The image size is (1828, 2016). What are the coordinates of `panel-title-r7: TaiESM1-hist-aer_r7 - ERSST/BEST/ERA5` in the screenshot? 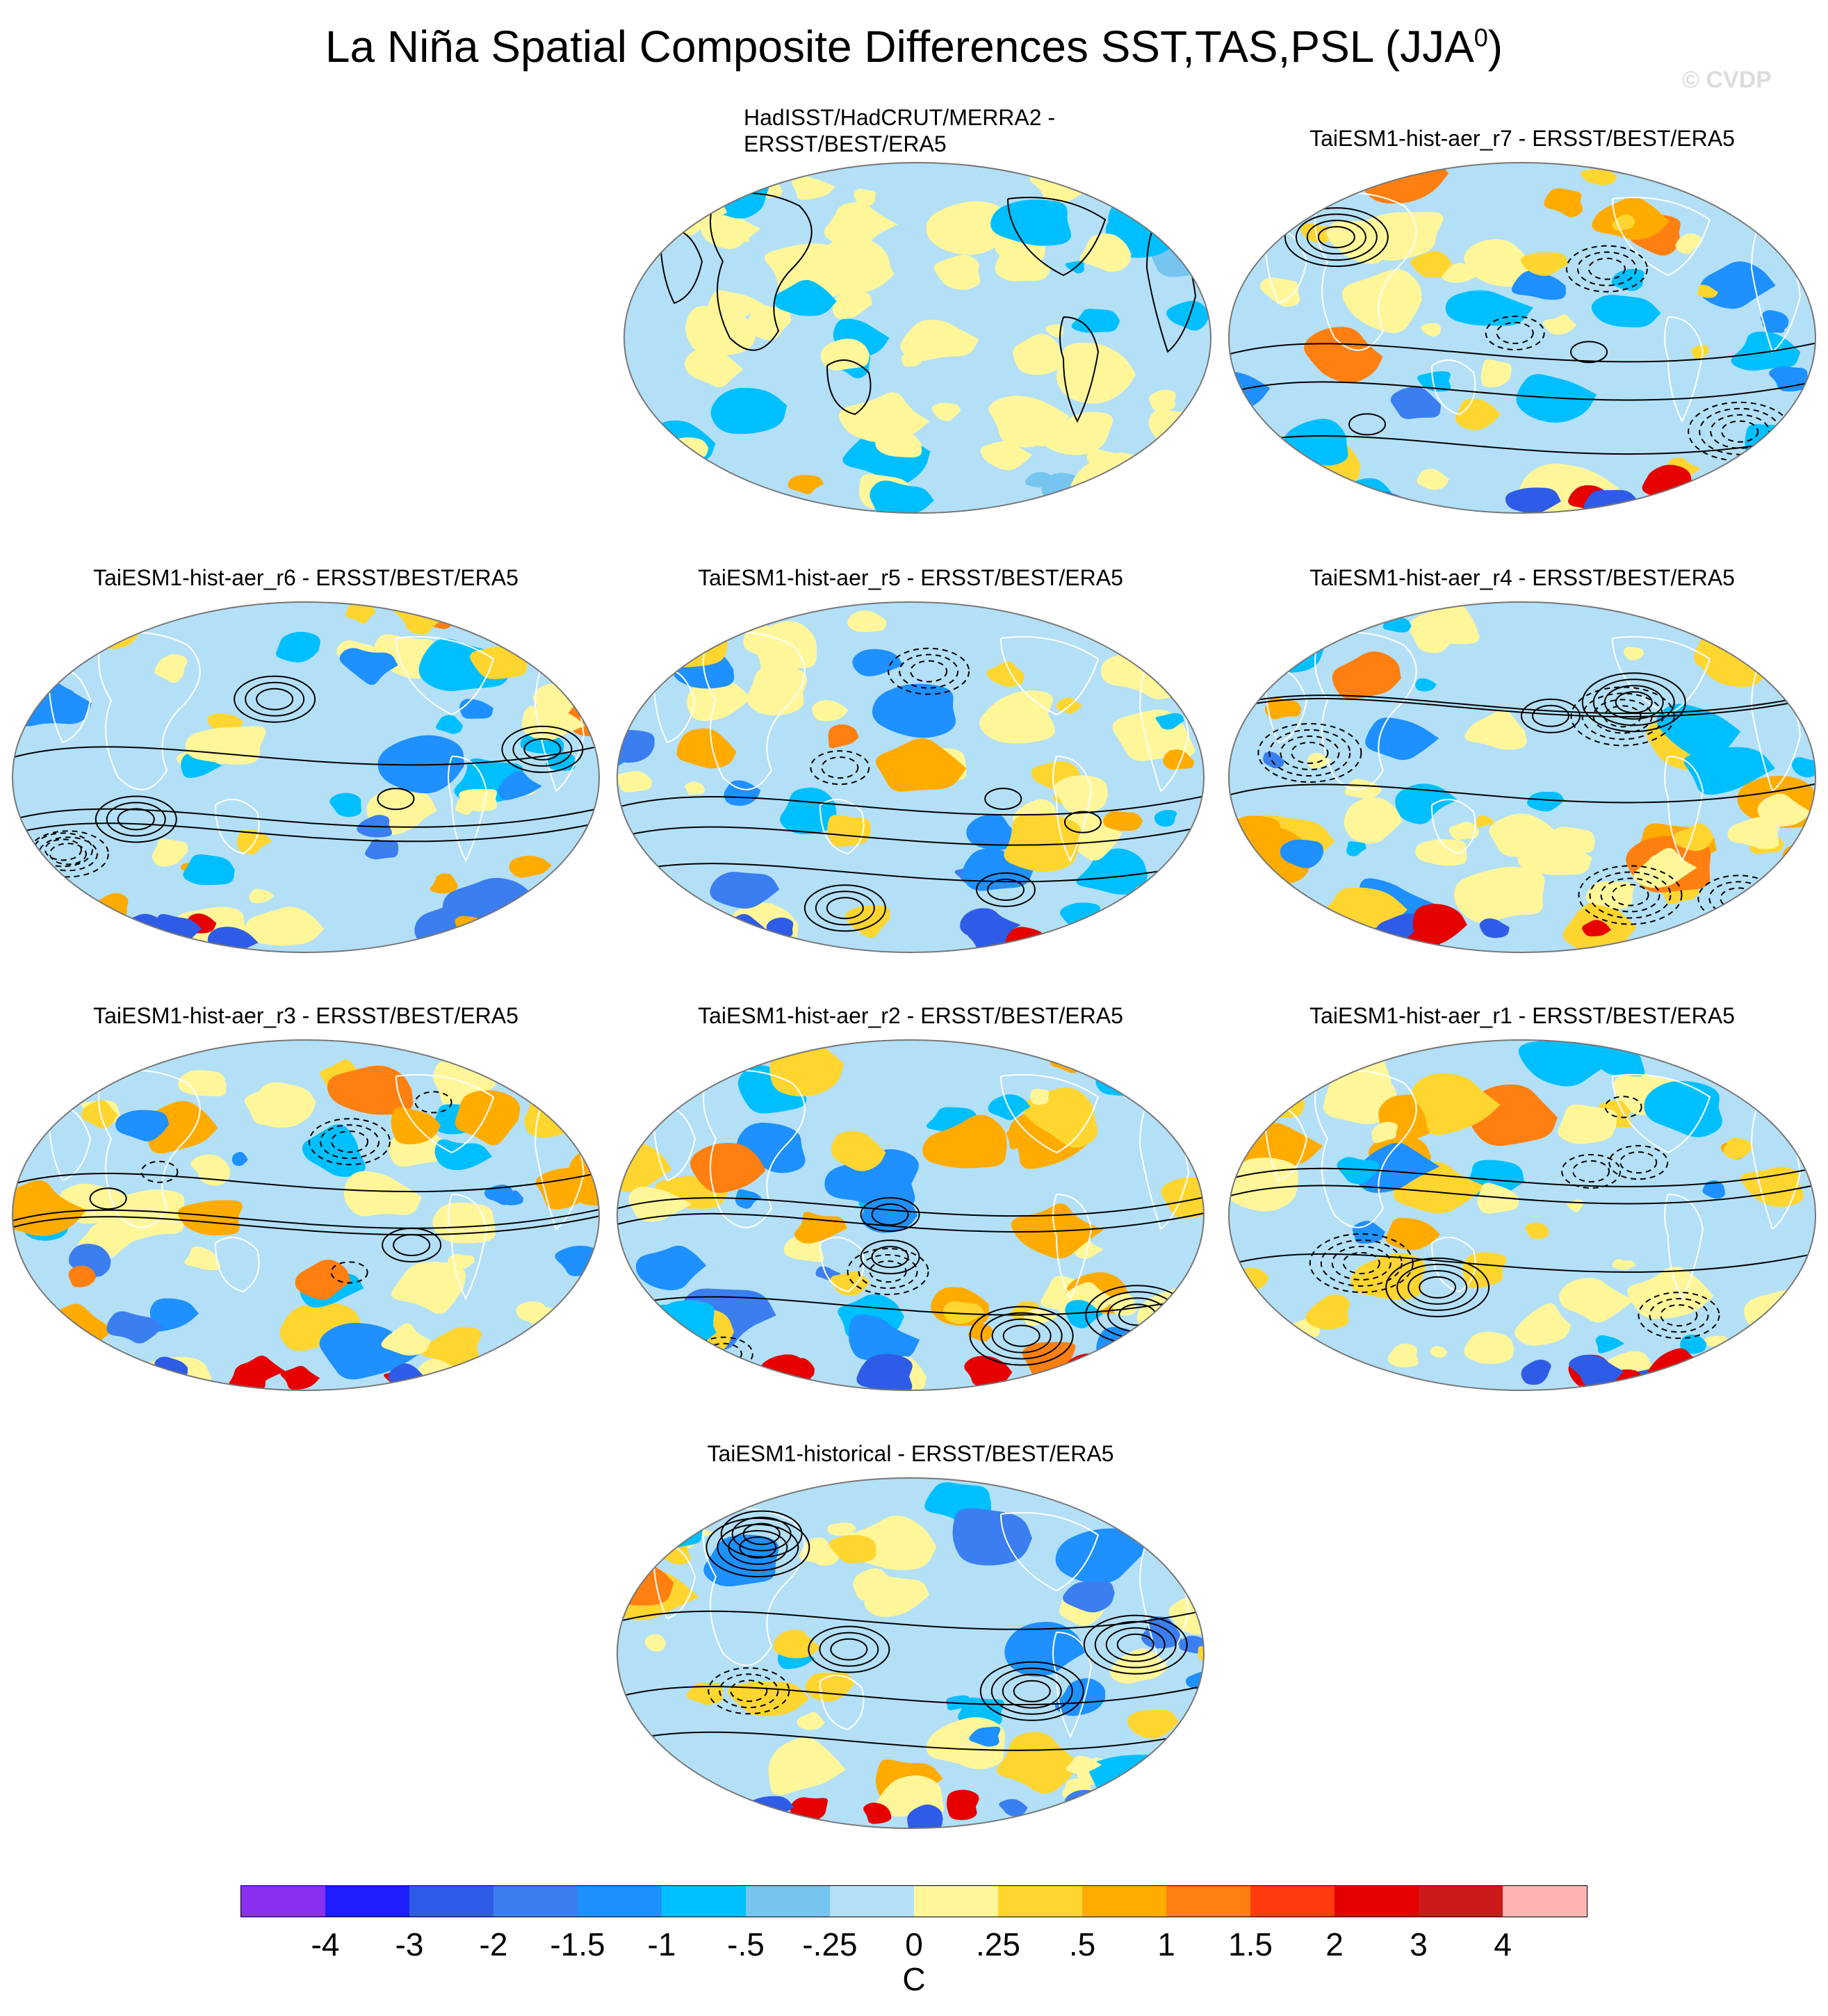 It's located at (1522, 138).